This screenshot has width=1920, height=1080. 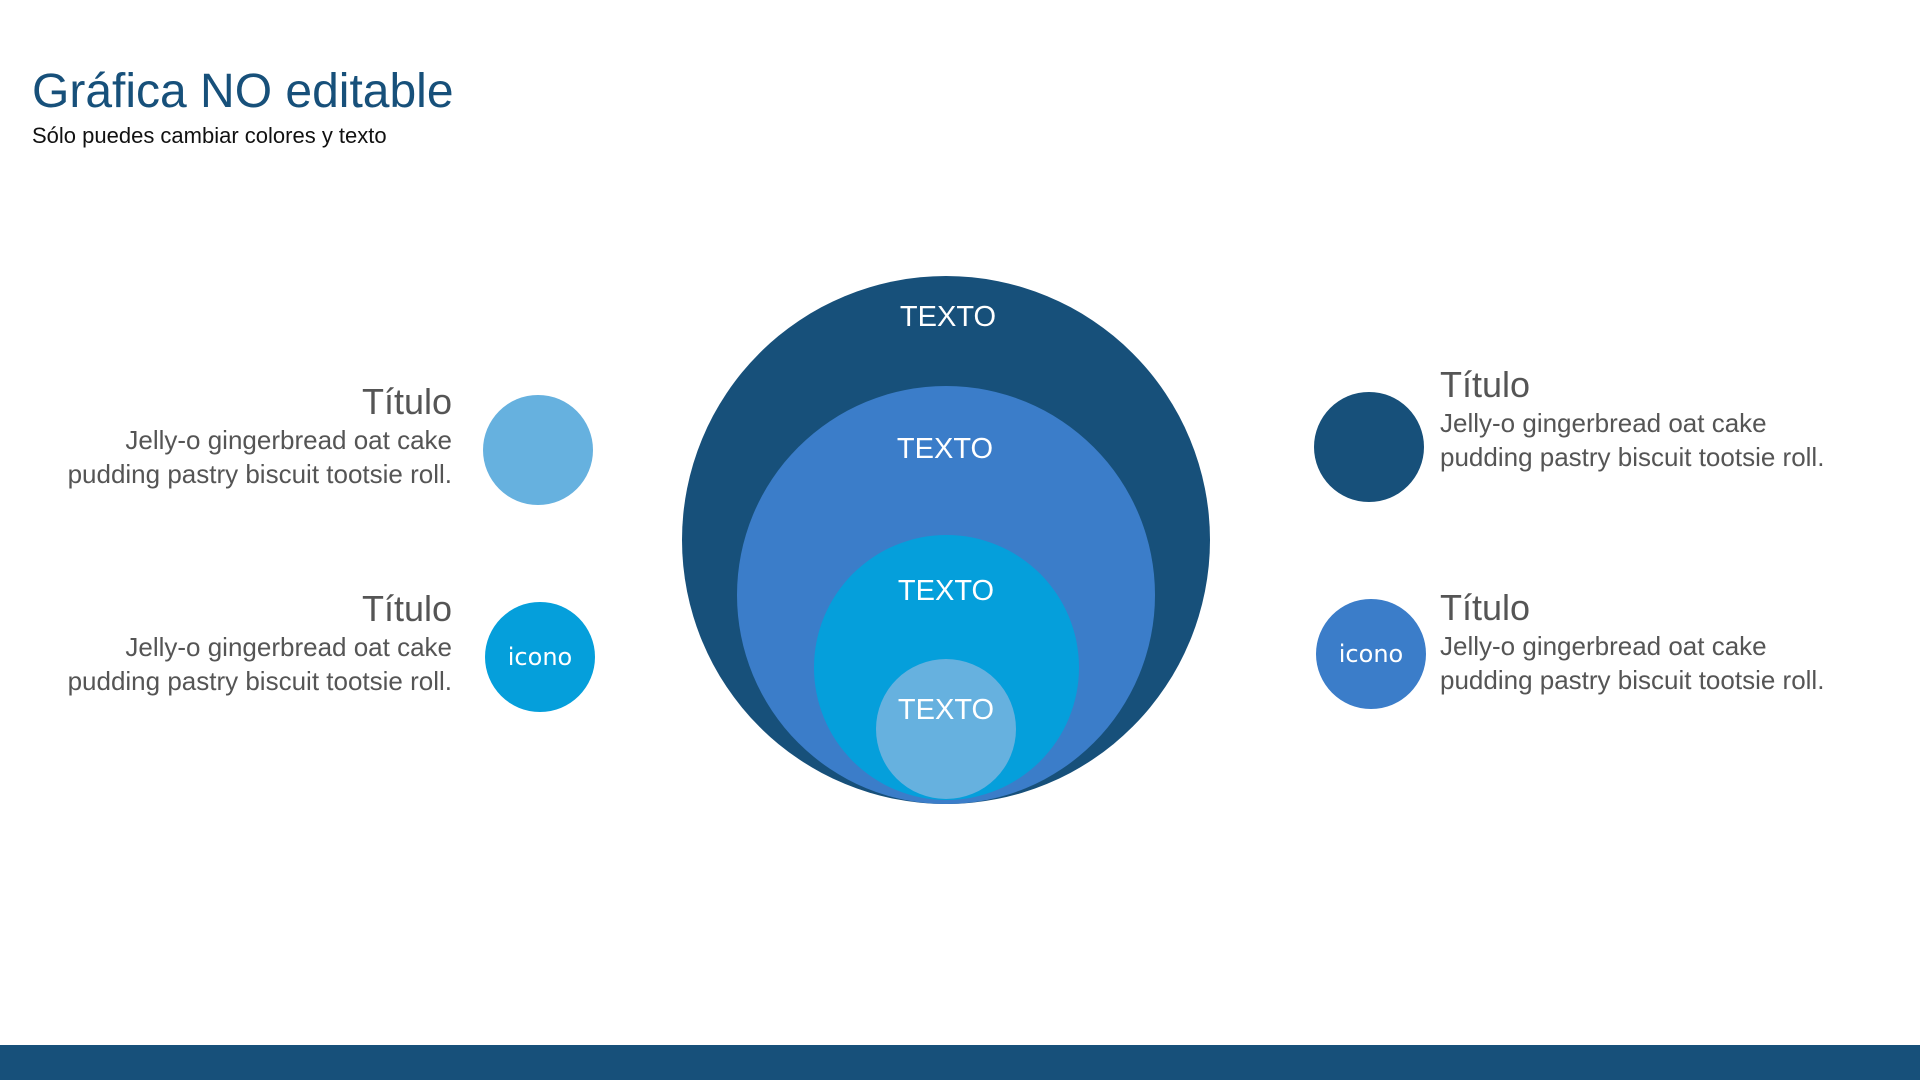 I want to click on slide-title: Gráfica NO editable, so click(x=243, y=91).